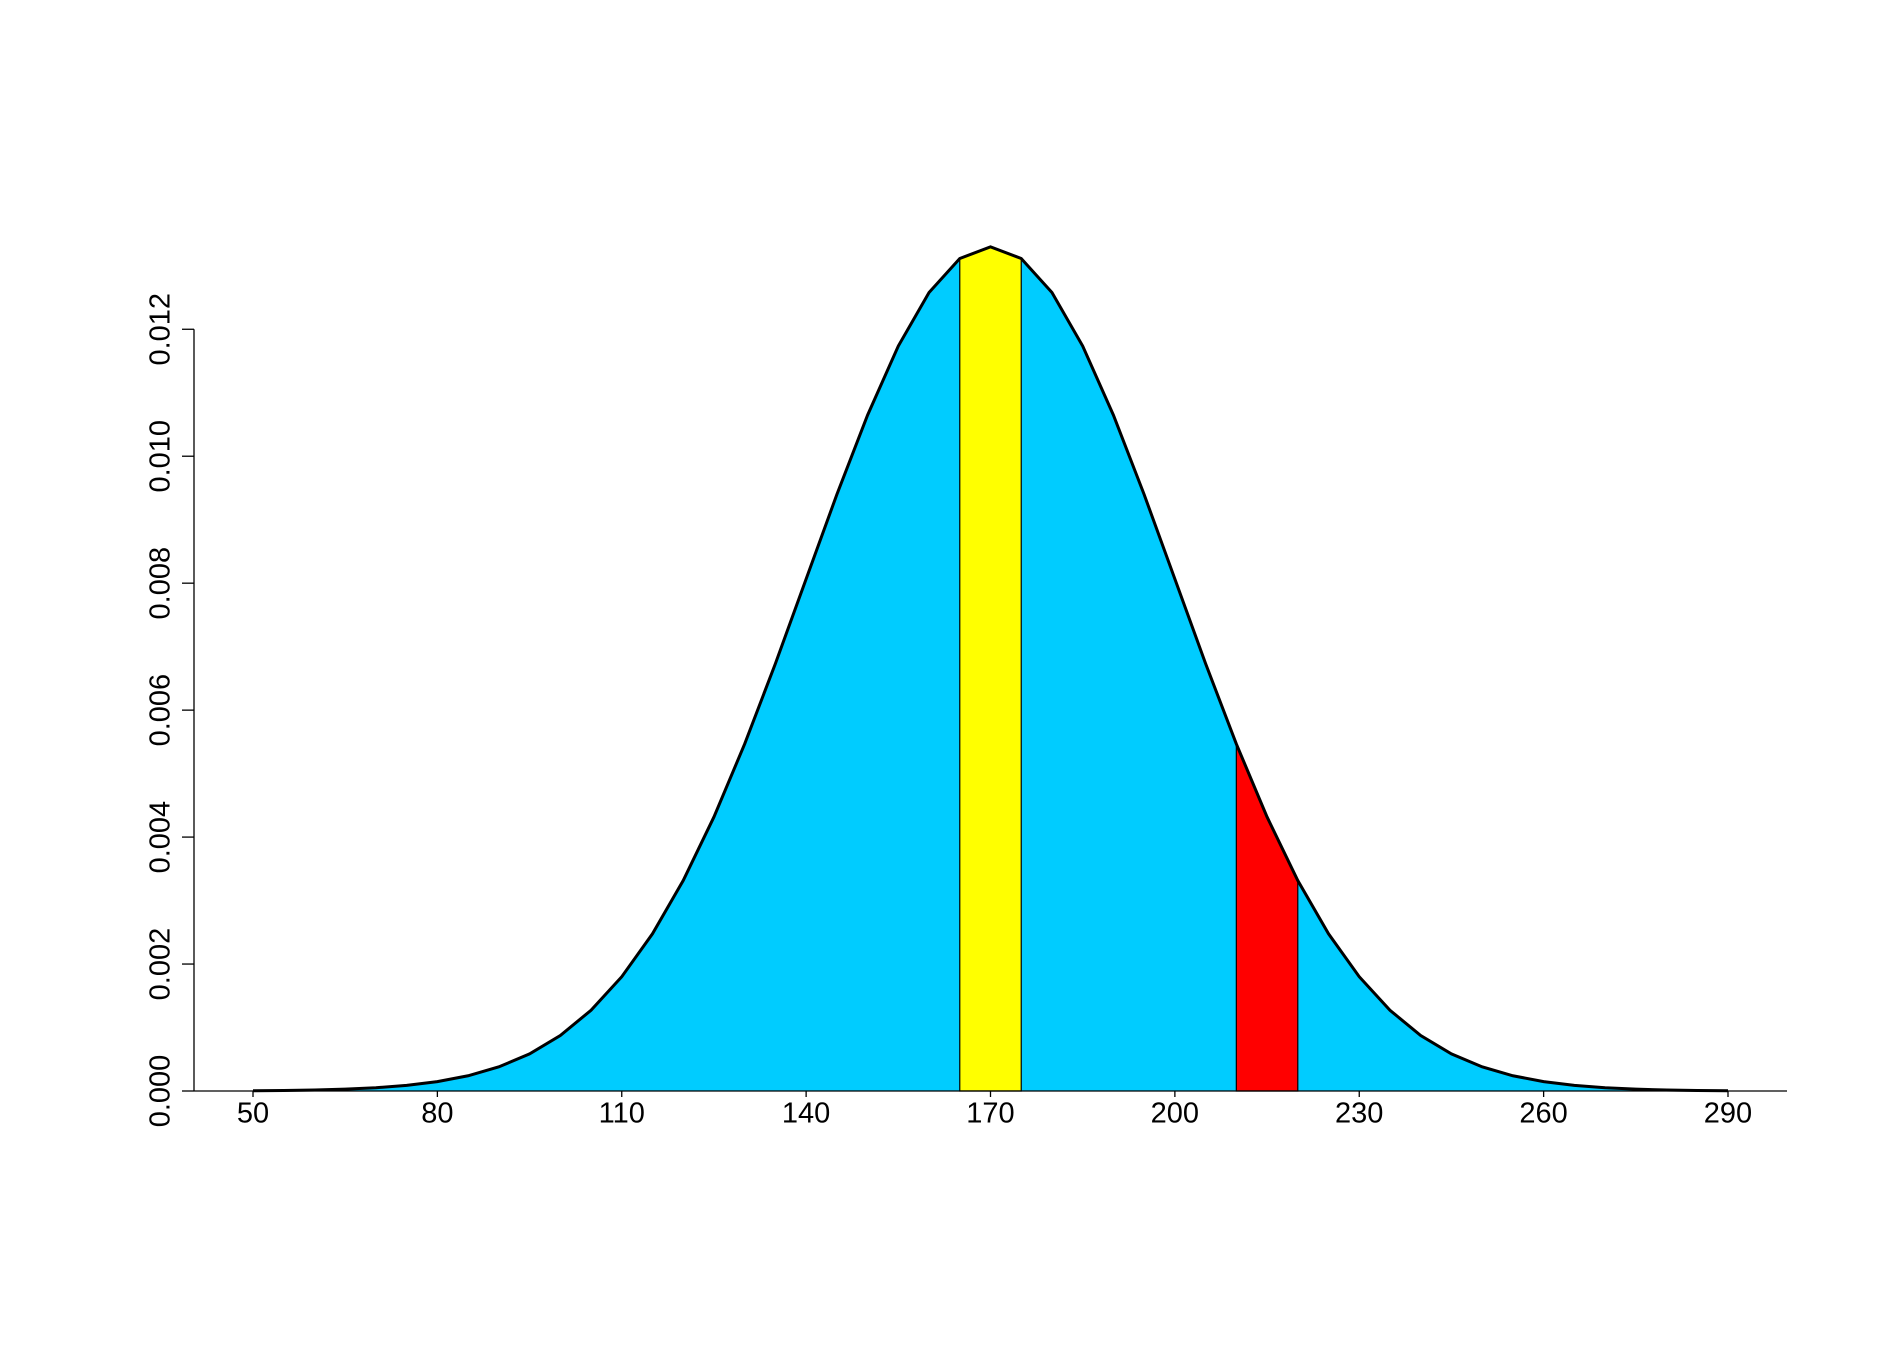 This screenshot has width=1886, height=1363. What do you see at coordinates (806, 1114) in the screenshot?
I see `x-tick-label: 140` at bounding box center [806, 1114].